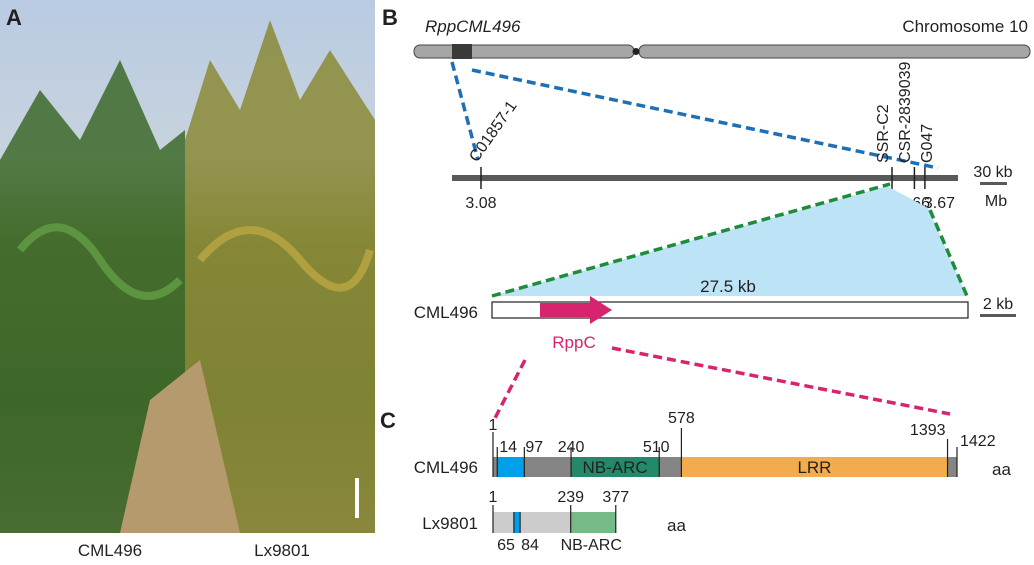 The width and height of the screenshot is (1034, 565). I want to click on locus-label: RppCML496, so click(473, 26).